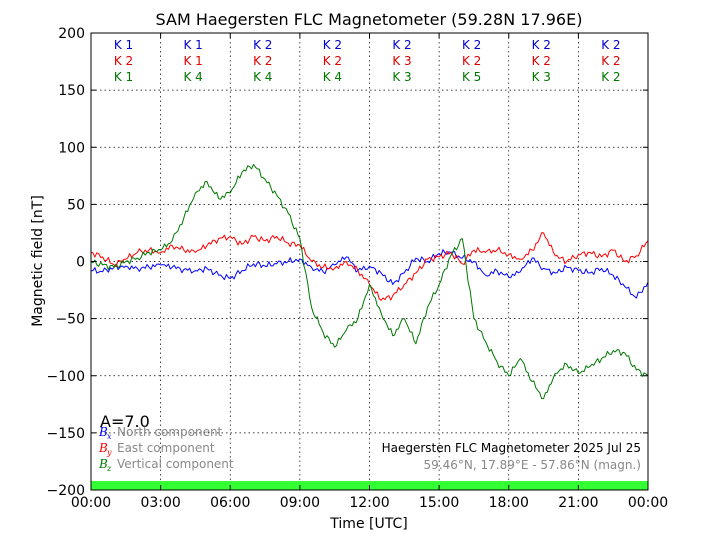 The width and height of the screenshot is (720, 540). Describe the element at coordinates (471, 77) in the screenshot. I see `k-index-label: K 5` at that location.